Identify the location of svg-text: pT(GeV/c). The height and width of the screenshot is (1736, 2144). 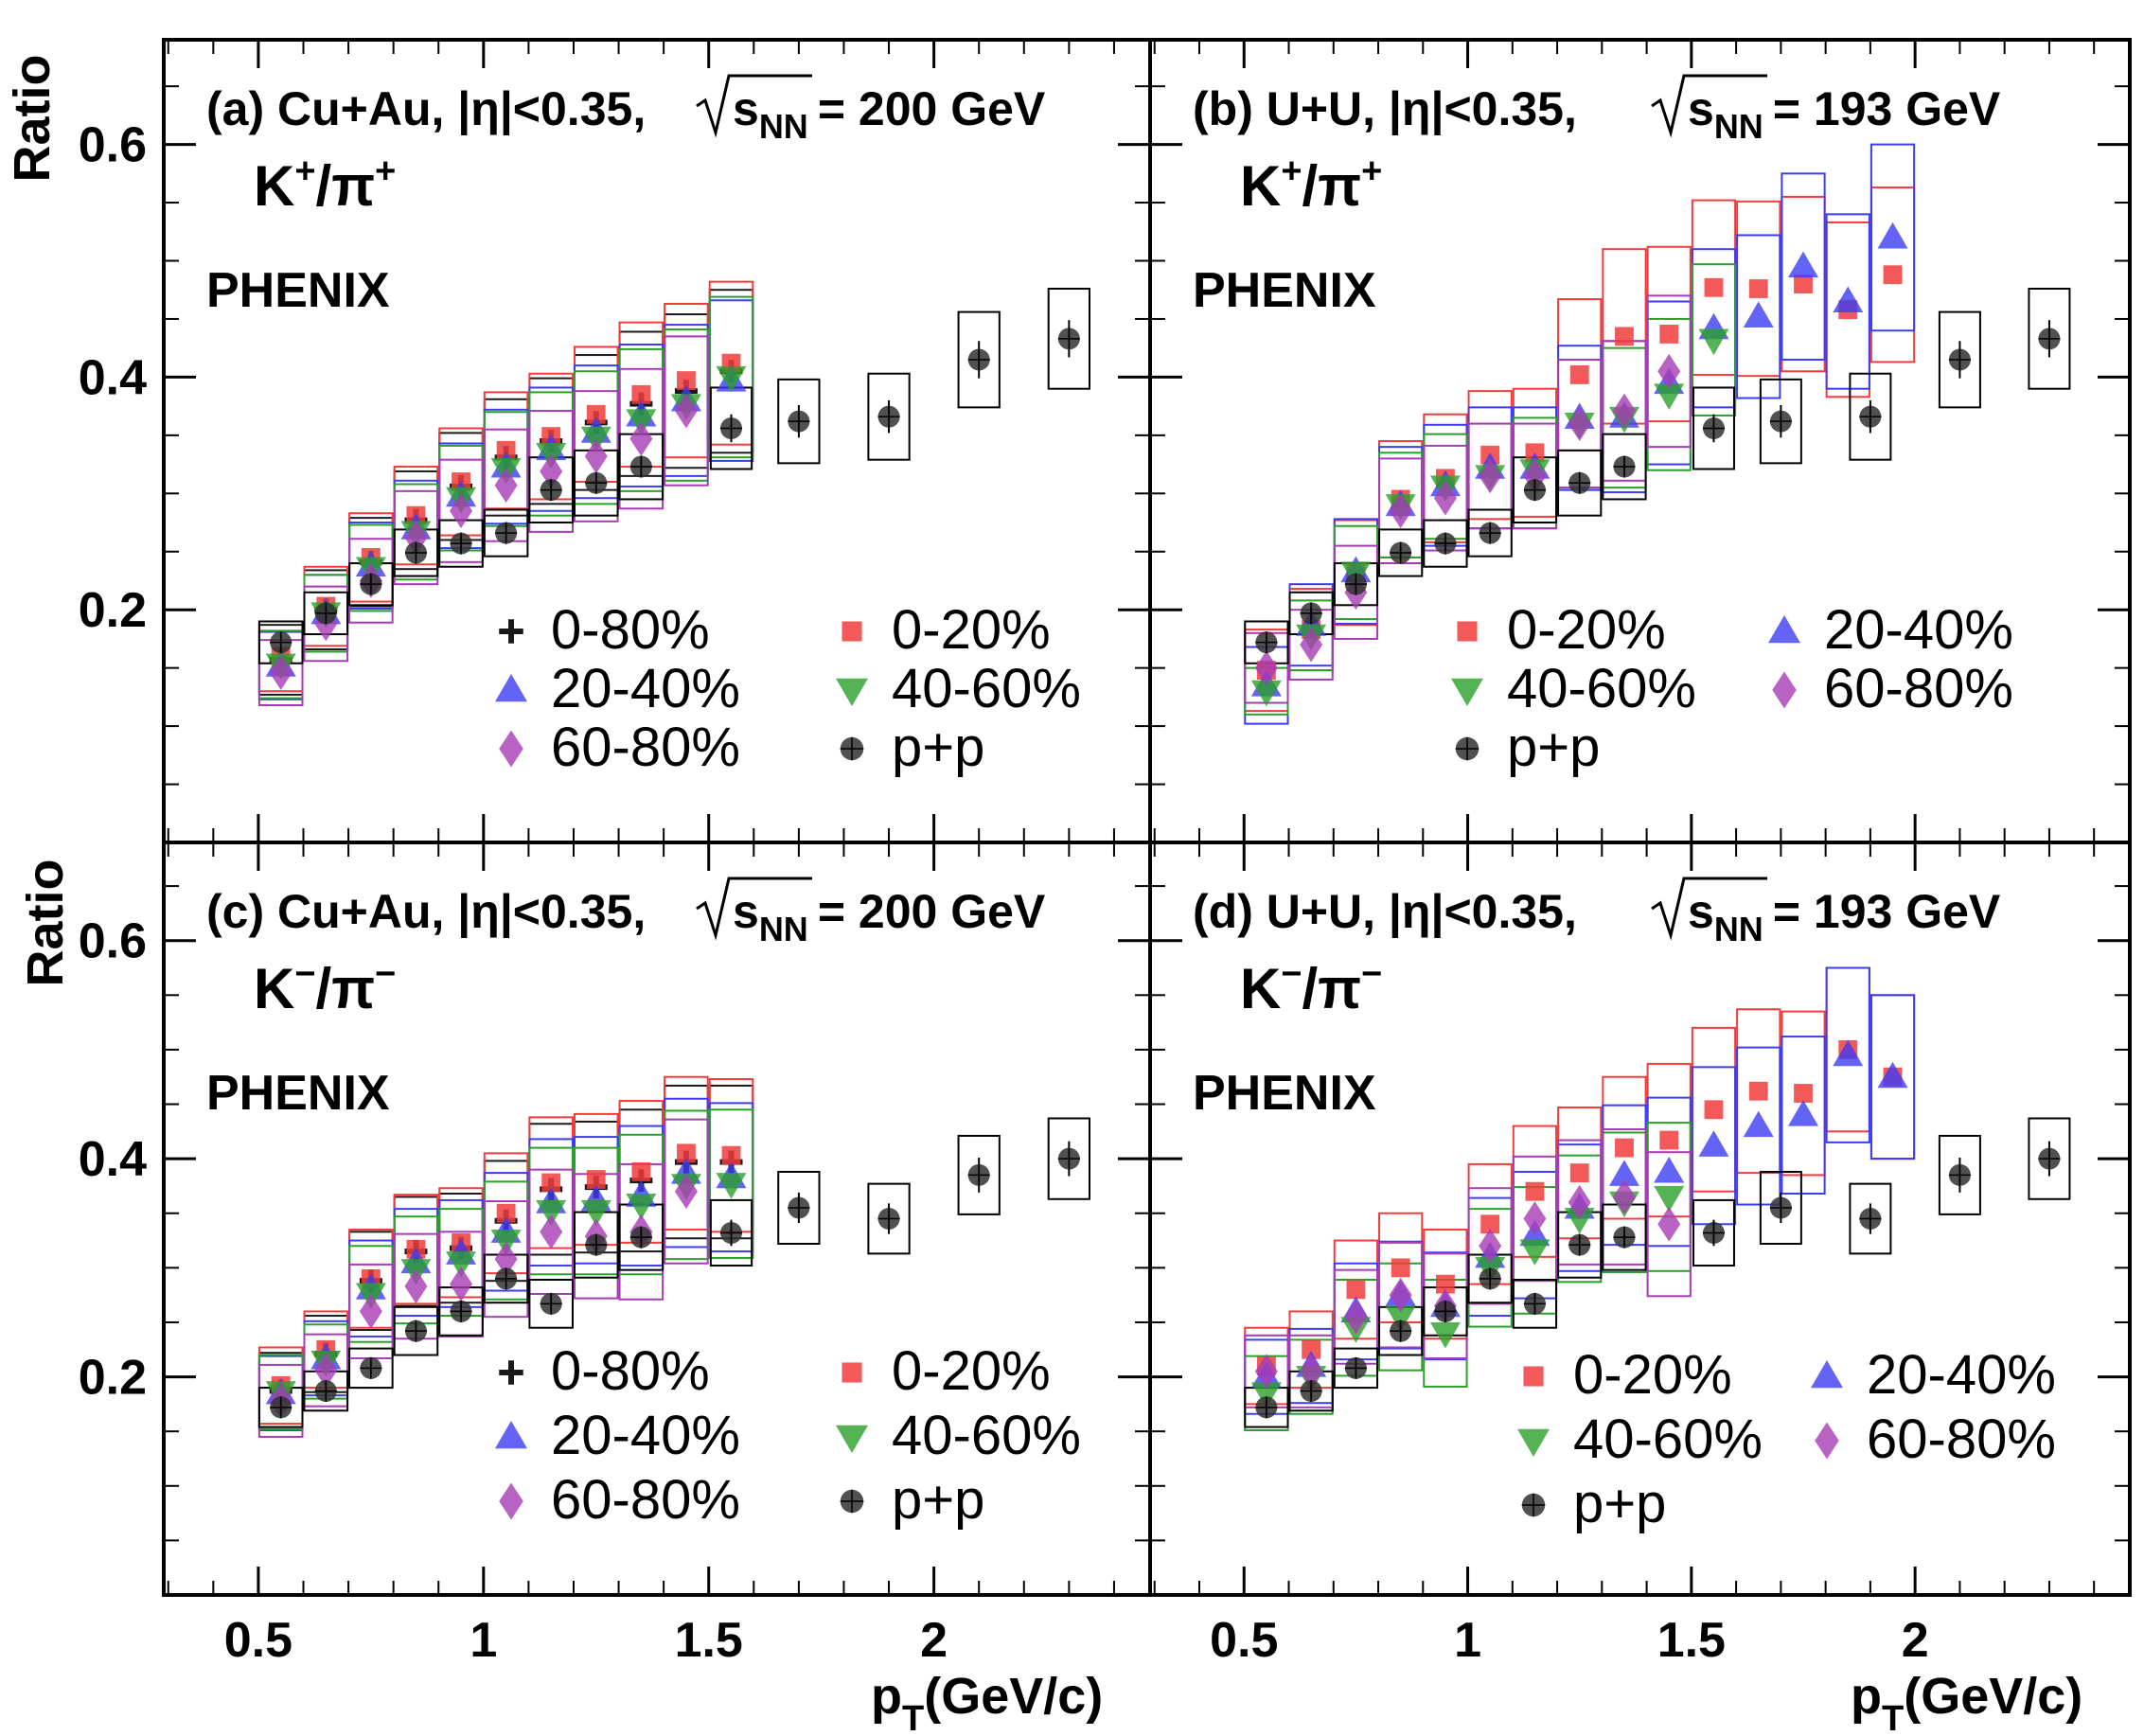
(1966, 1702).